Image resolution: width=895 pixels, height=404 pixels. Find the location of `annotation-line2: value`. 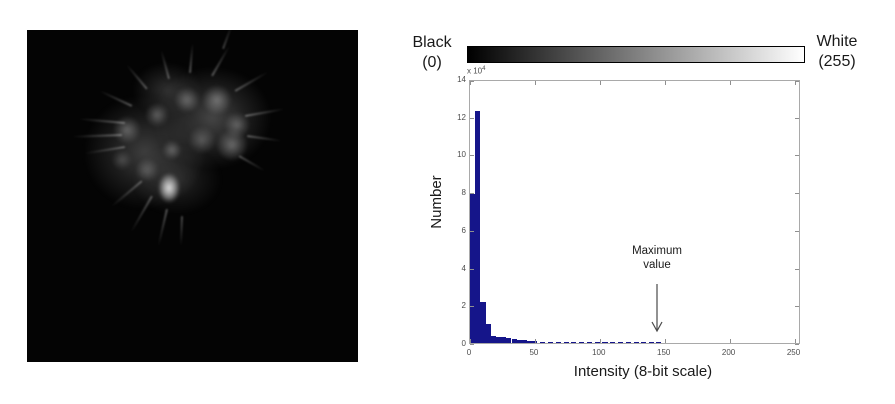

annotation-line2: value is located at coordinates (657, 265).